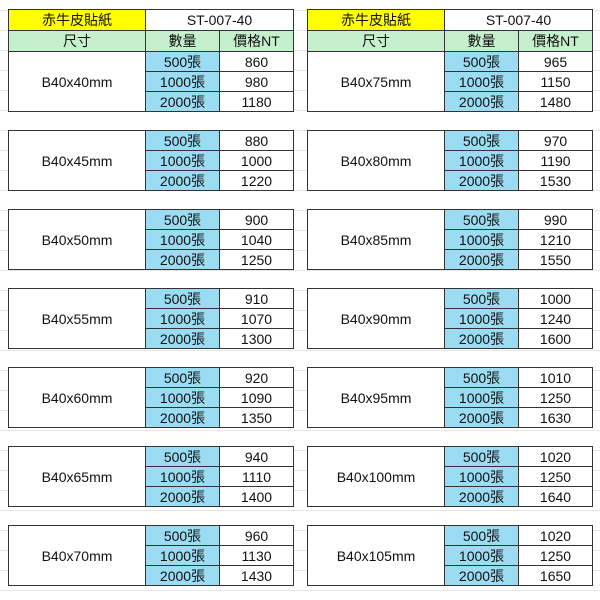 This screenshot has height=600, width=600. What do you see at coordinates (555, 417) in the screenshot?
I see `price-cell: 1630` at bounding box center [555, 417].